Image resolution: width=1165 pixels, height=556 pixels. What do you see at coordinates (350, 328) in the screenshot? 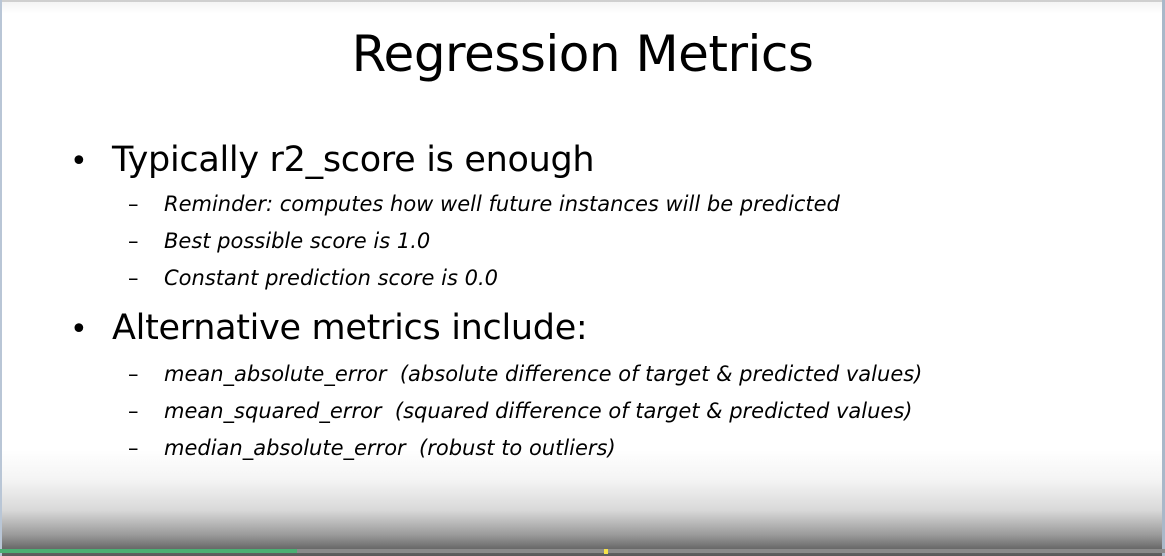
I see `bullet-text: Alternative metrics include:` at bounding box center [350, 328].